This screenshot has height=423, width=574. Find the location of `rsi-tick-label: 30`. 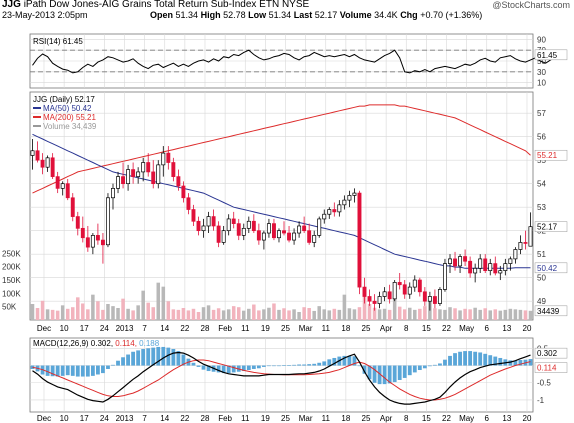

rsi-tick-label: 30 is located at coordinates (541, 72).